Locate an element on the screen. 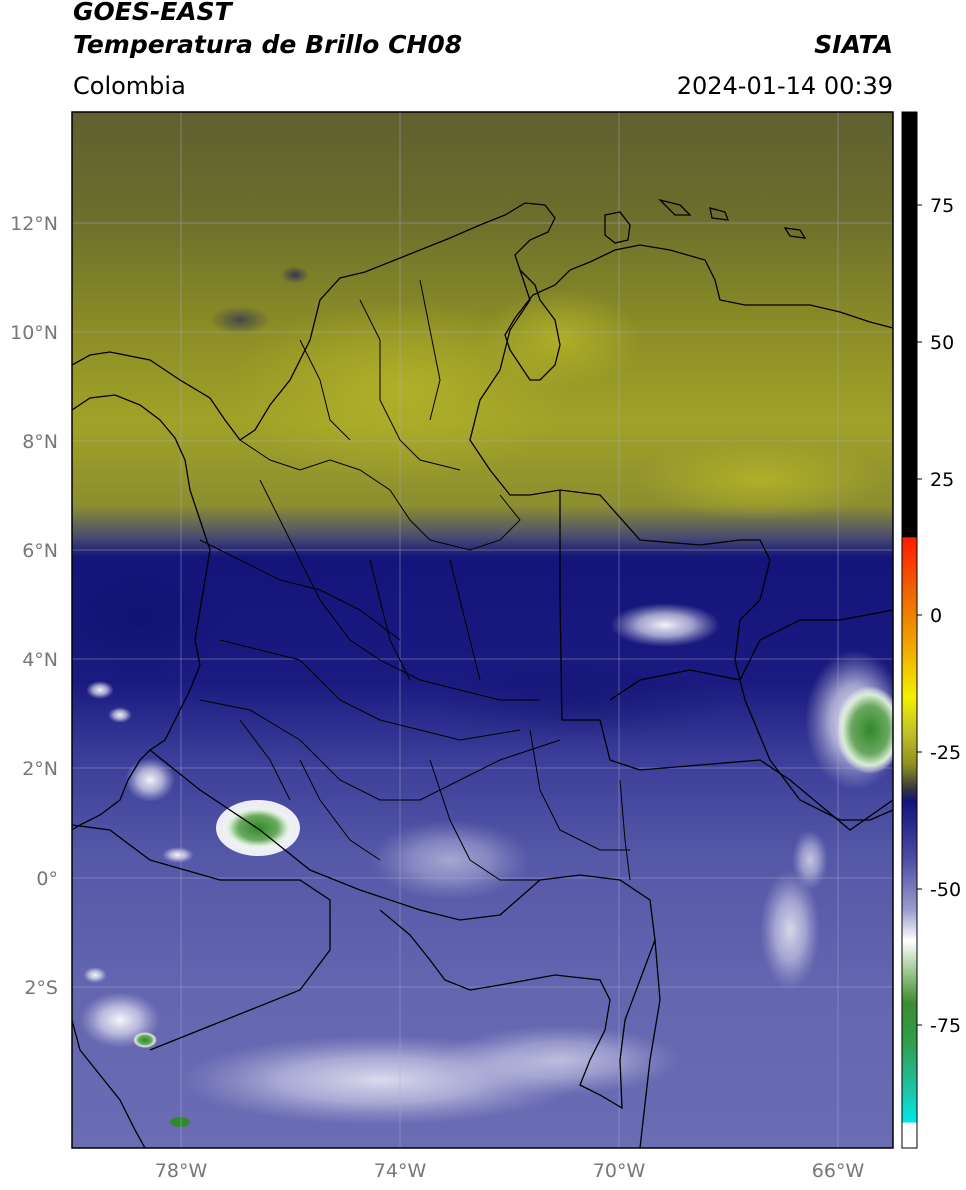 The height and width of the screenshot is (1190, 966). peru-brazil-border is located at coordinates (650, 1043).